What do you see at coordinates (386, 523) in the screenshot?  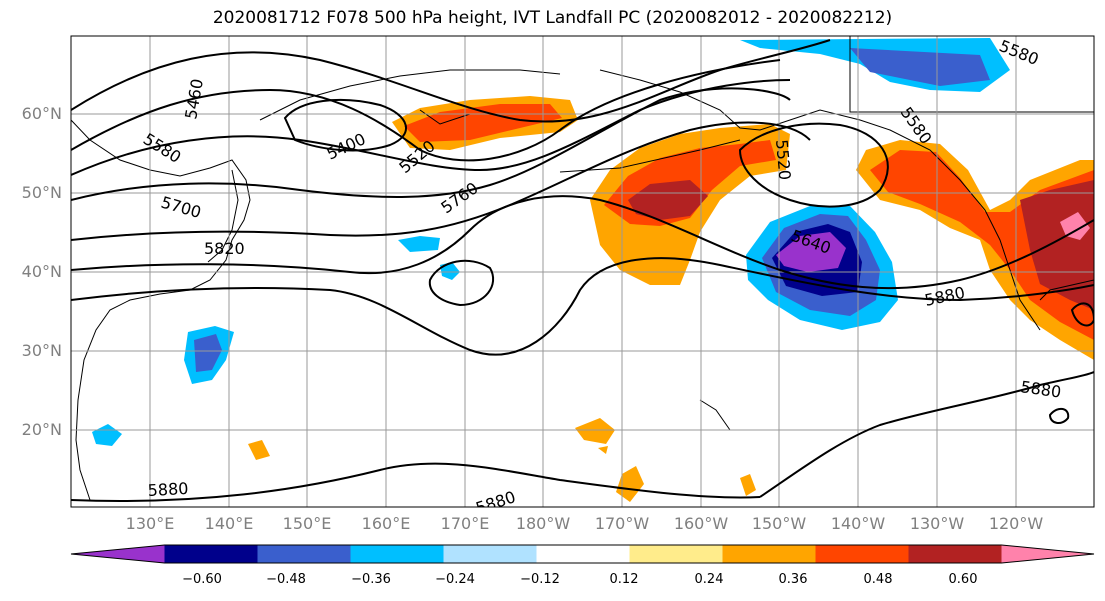 I see `lon-label: 160°E` at bounding box center [386, 523].